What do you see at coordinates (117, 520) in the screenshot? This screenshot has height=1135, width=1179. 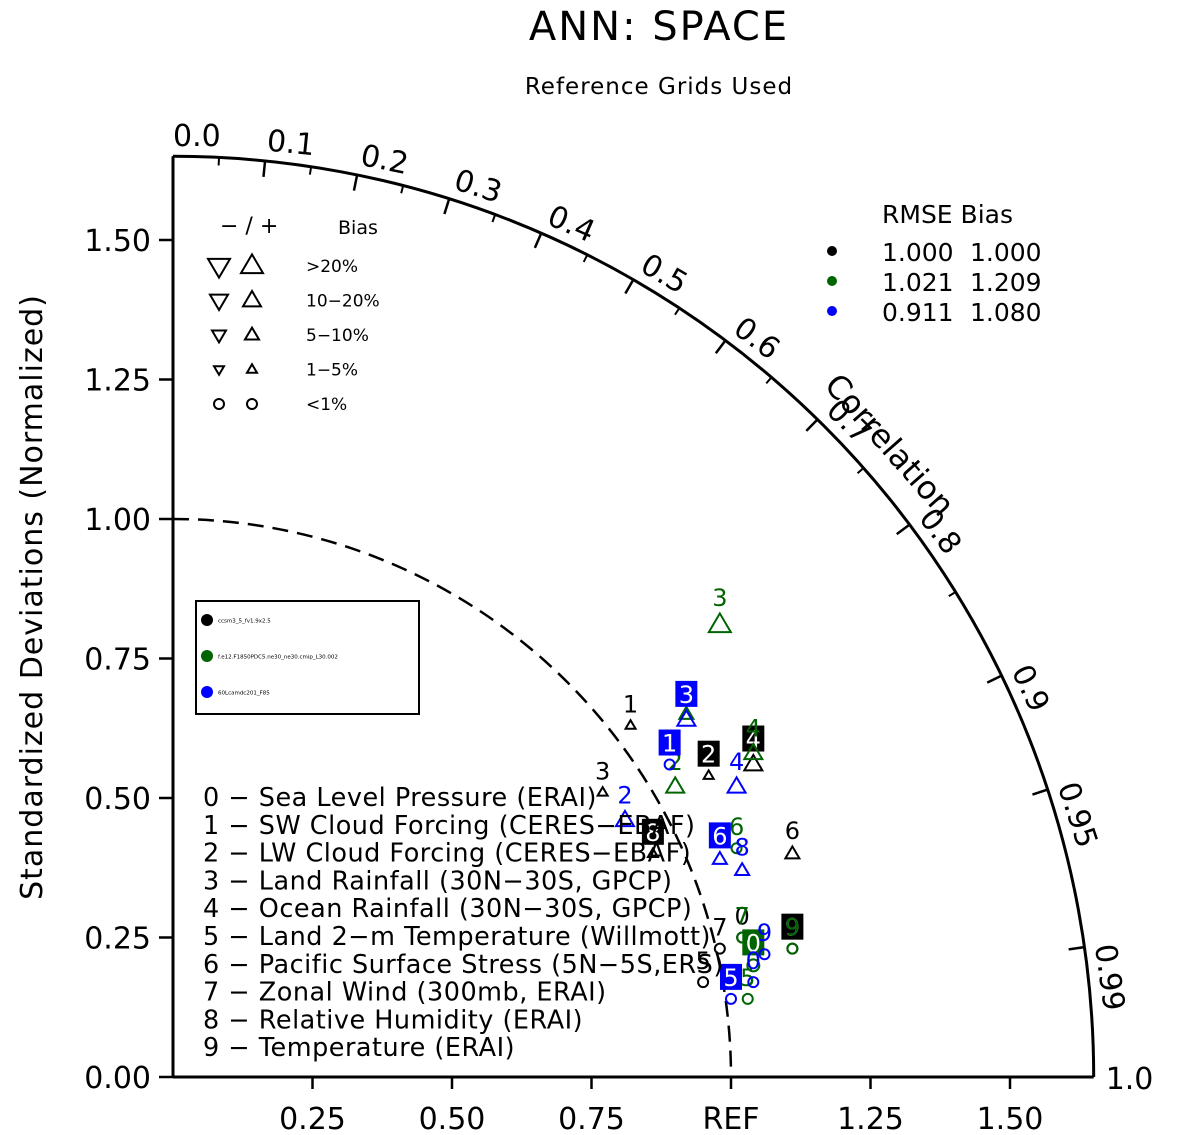 I see `y-tick-label: 1.00` at bounding box center [117, 520].